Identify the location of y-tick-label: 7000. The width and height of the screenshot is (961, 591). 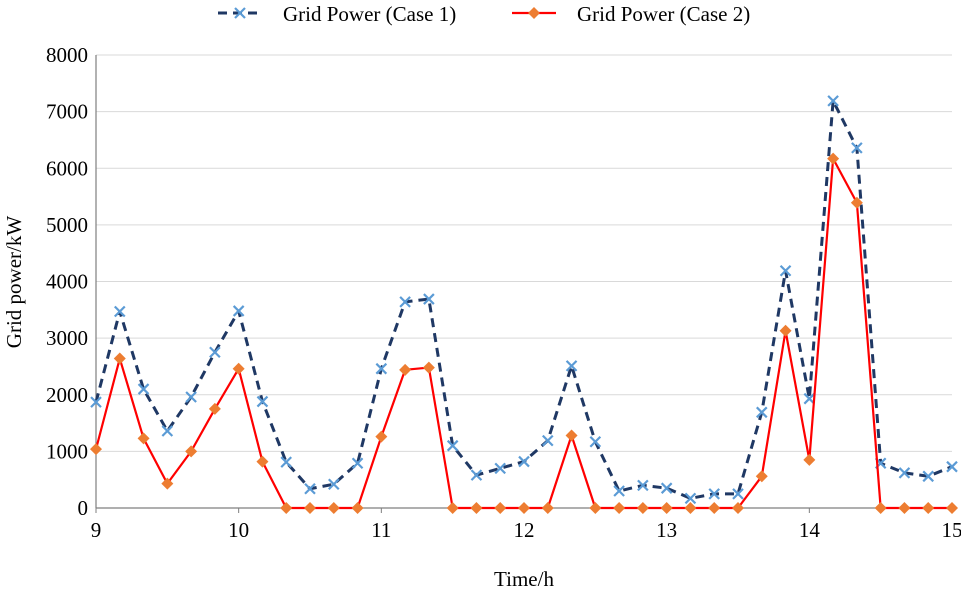
(67, 112).